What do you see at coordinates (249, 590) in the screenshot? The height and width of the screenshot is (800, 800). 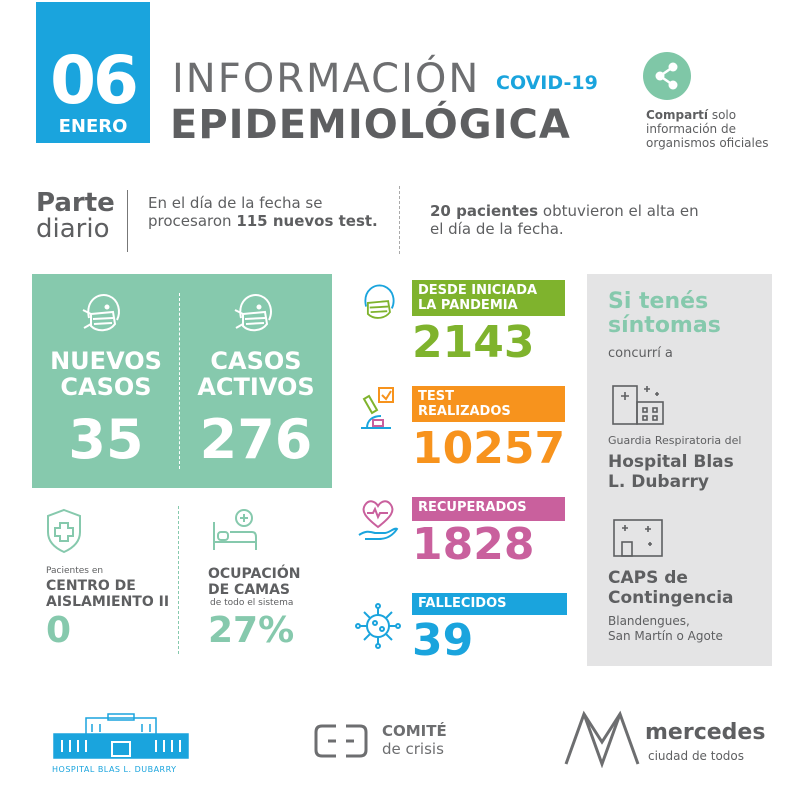 I see `camas-label-2: DE CAMAS` at bounding box center [249, 590].